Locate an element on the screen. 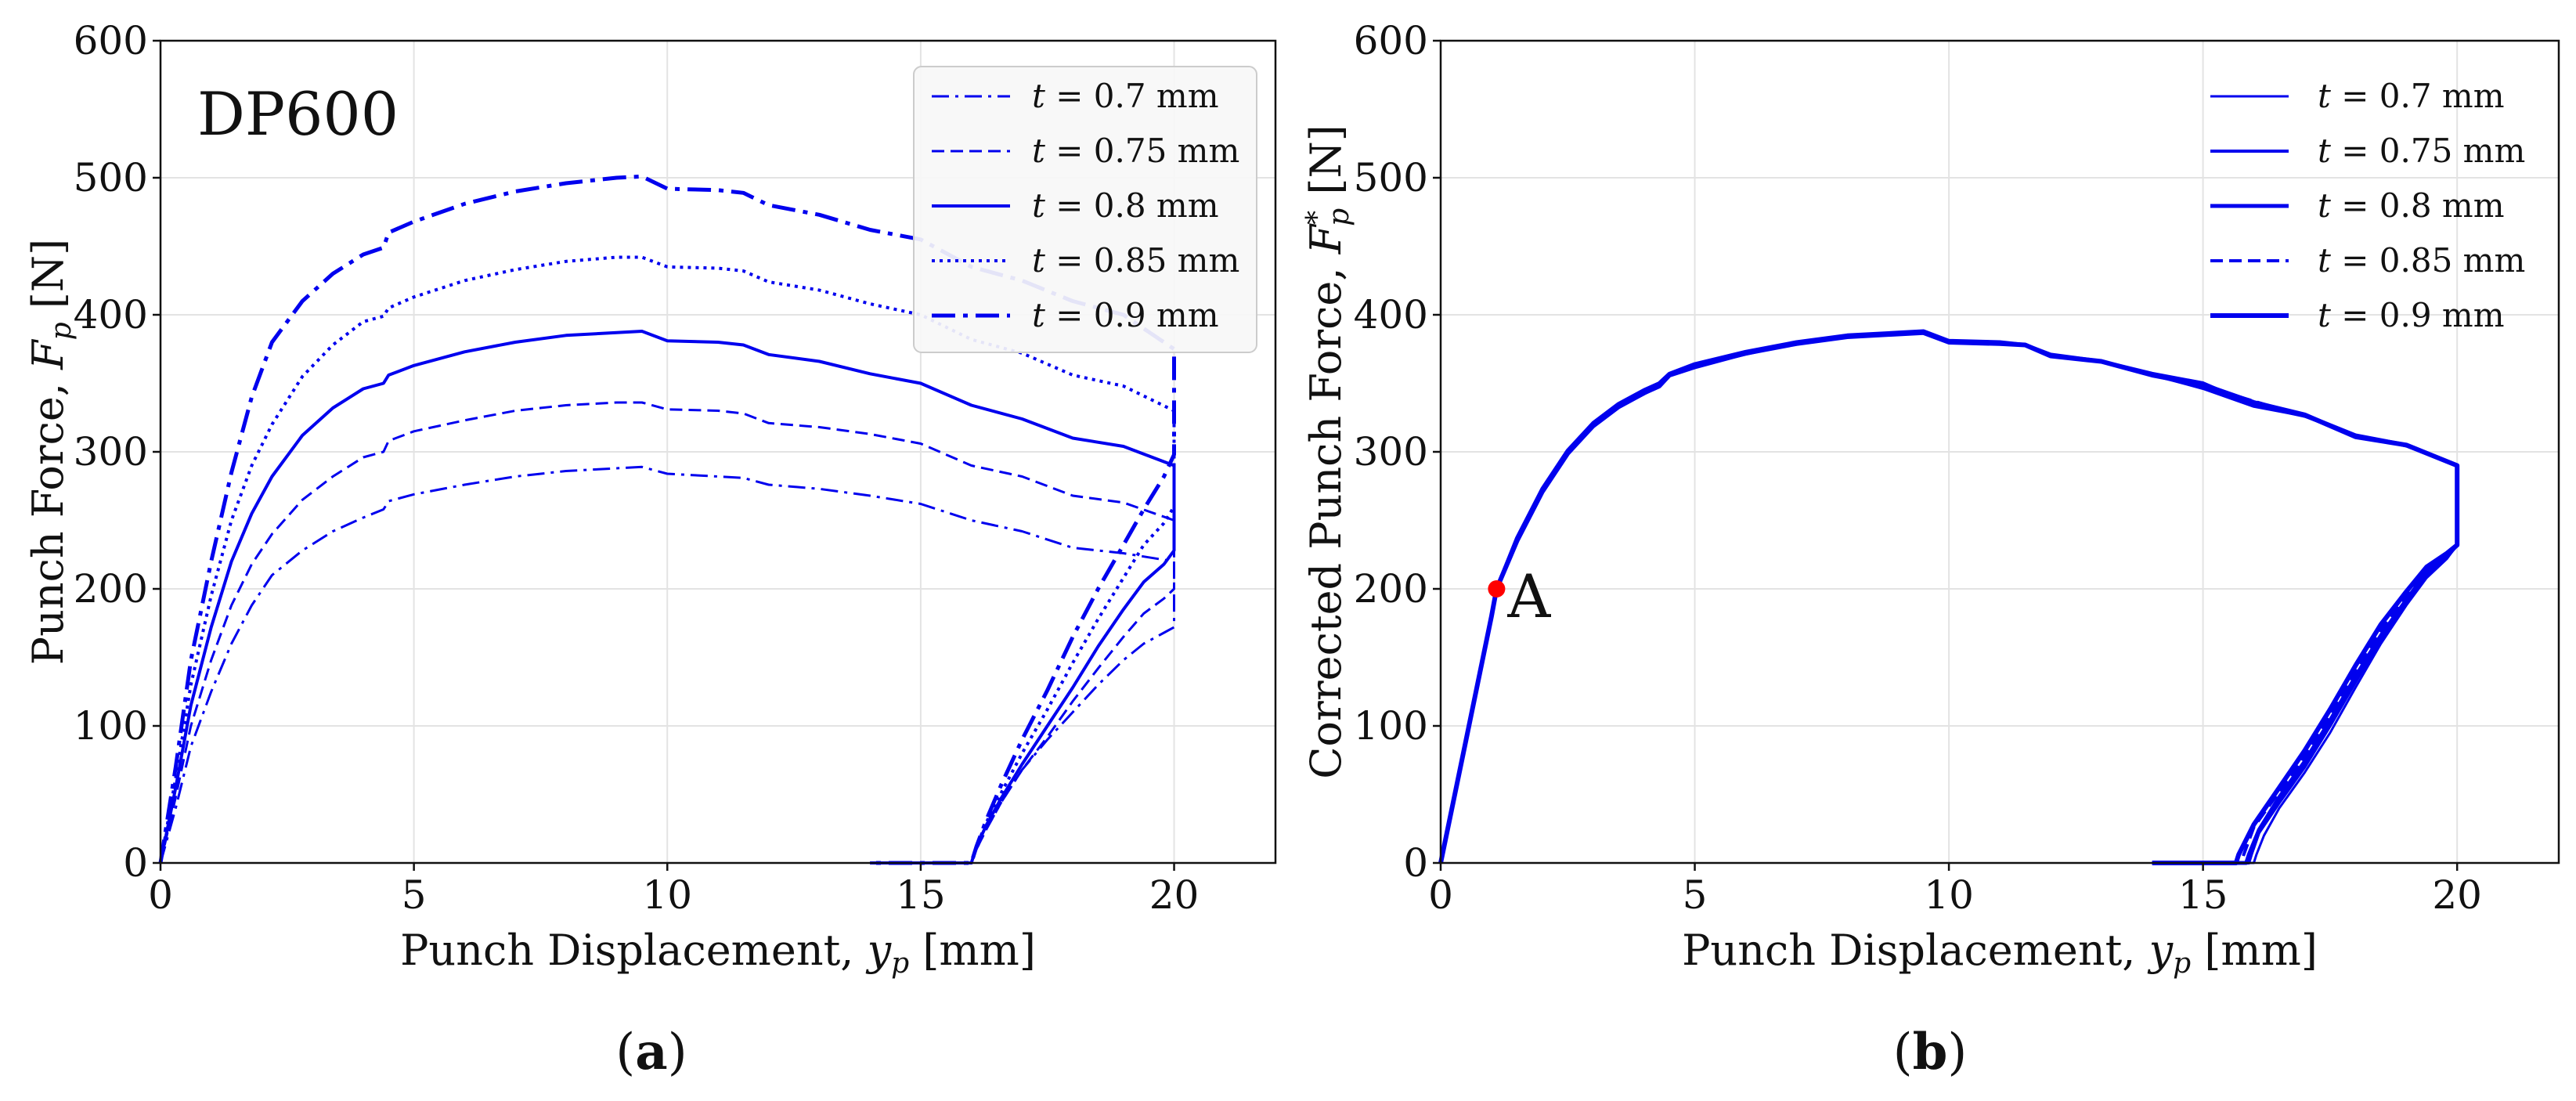  a-y-tick-label-2: 200 is located at coordinates (111, 589).